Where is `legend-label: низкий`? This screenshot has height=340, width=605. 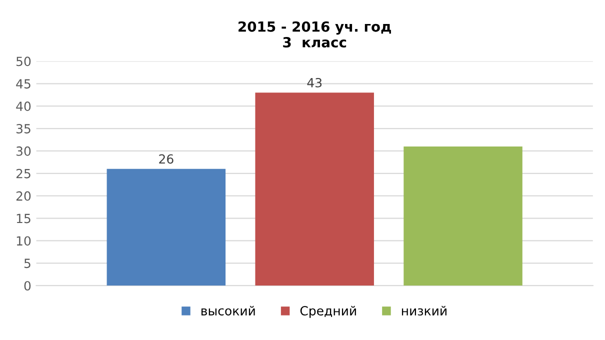
legend-label: низкий is located at coordinates (424, 311).